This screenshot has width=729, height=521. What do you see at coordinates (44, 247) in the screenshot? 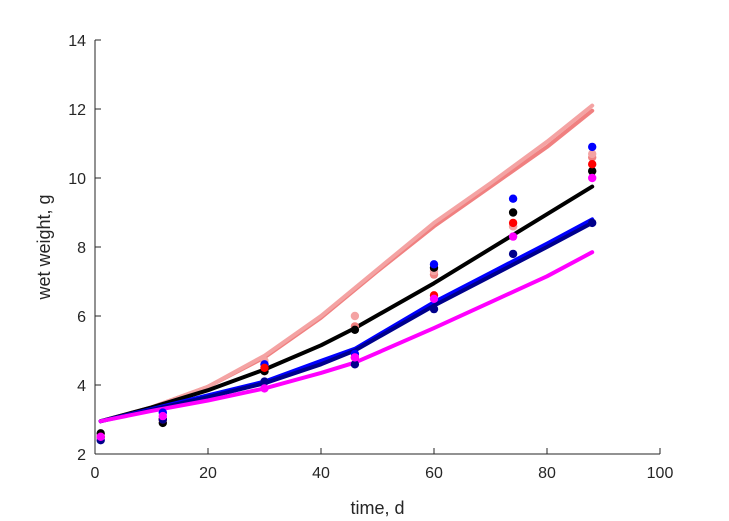
I see `y-axis-label: wet weight, g` at bounding box center [44, 247].